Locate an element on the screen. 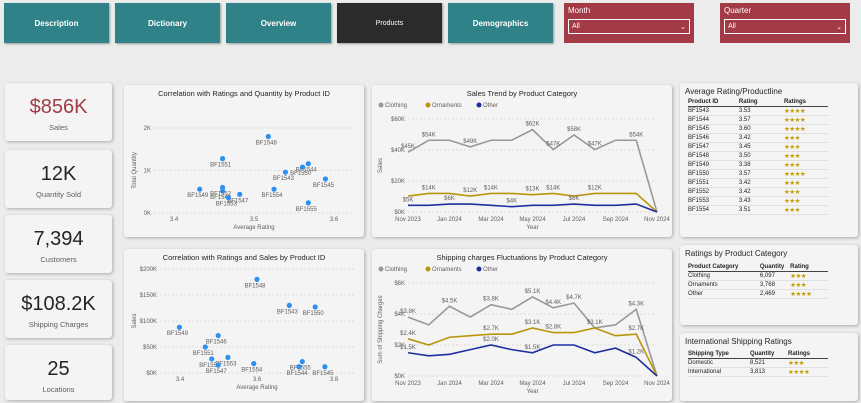 Image resolution: width=861 pixels, height=403 pixels. tab-label: Dictionary is located at coordinates (167, 23).